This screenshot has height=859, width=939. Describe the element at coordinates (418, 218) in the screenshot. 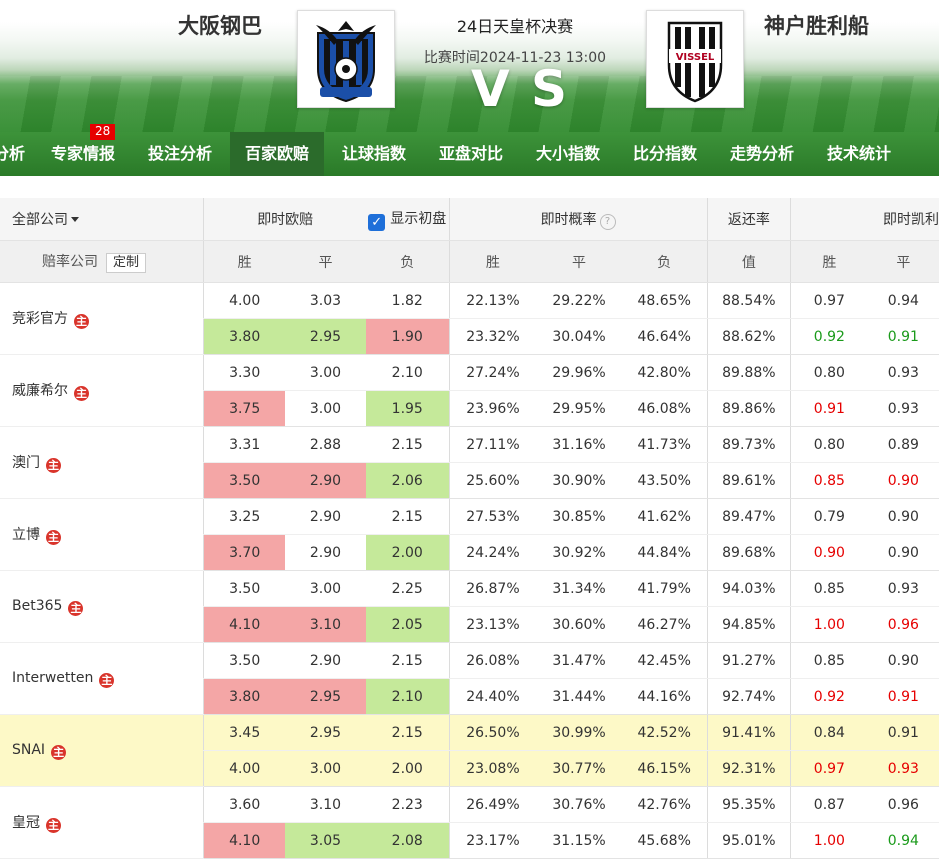

I see `show-initial-label: 显示初盘` at that location.